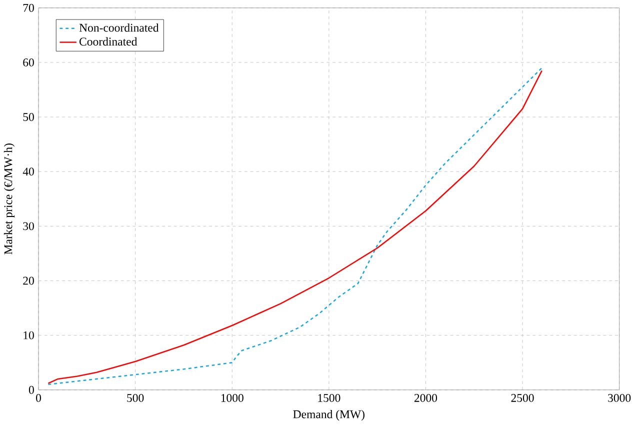 This screenshot has width=635, height=425. What do you see at coordinates (28, 280) in the screenshot?
I see `y-tick-label: 20` at bounding box center [28, 280].